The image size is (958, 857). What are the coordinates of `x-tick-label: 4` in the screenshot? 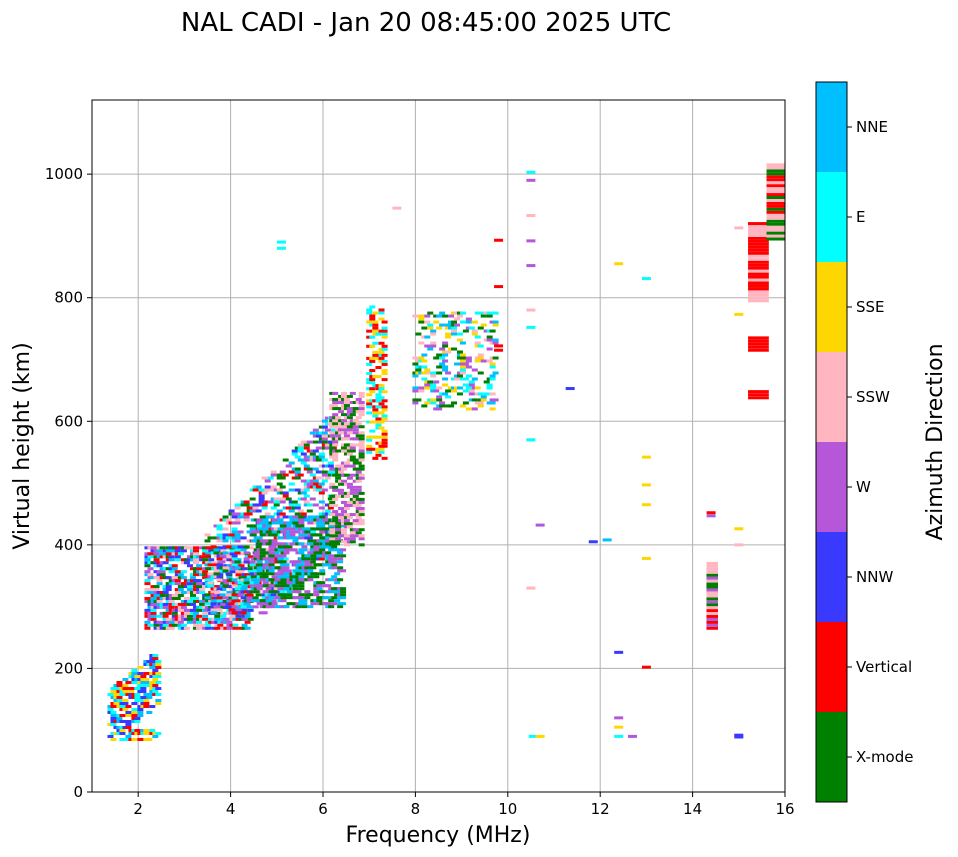 It's located at (231, 809).